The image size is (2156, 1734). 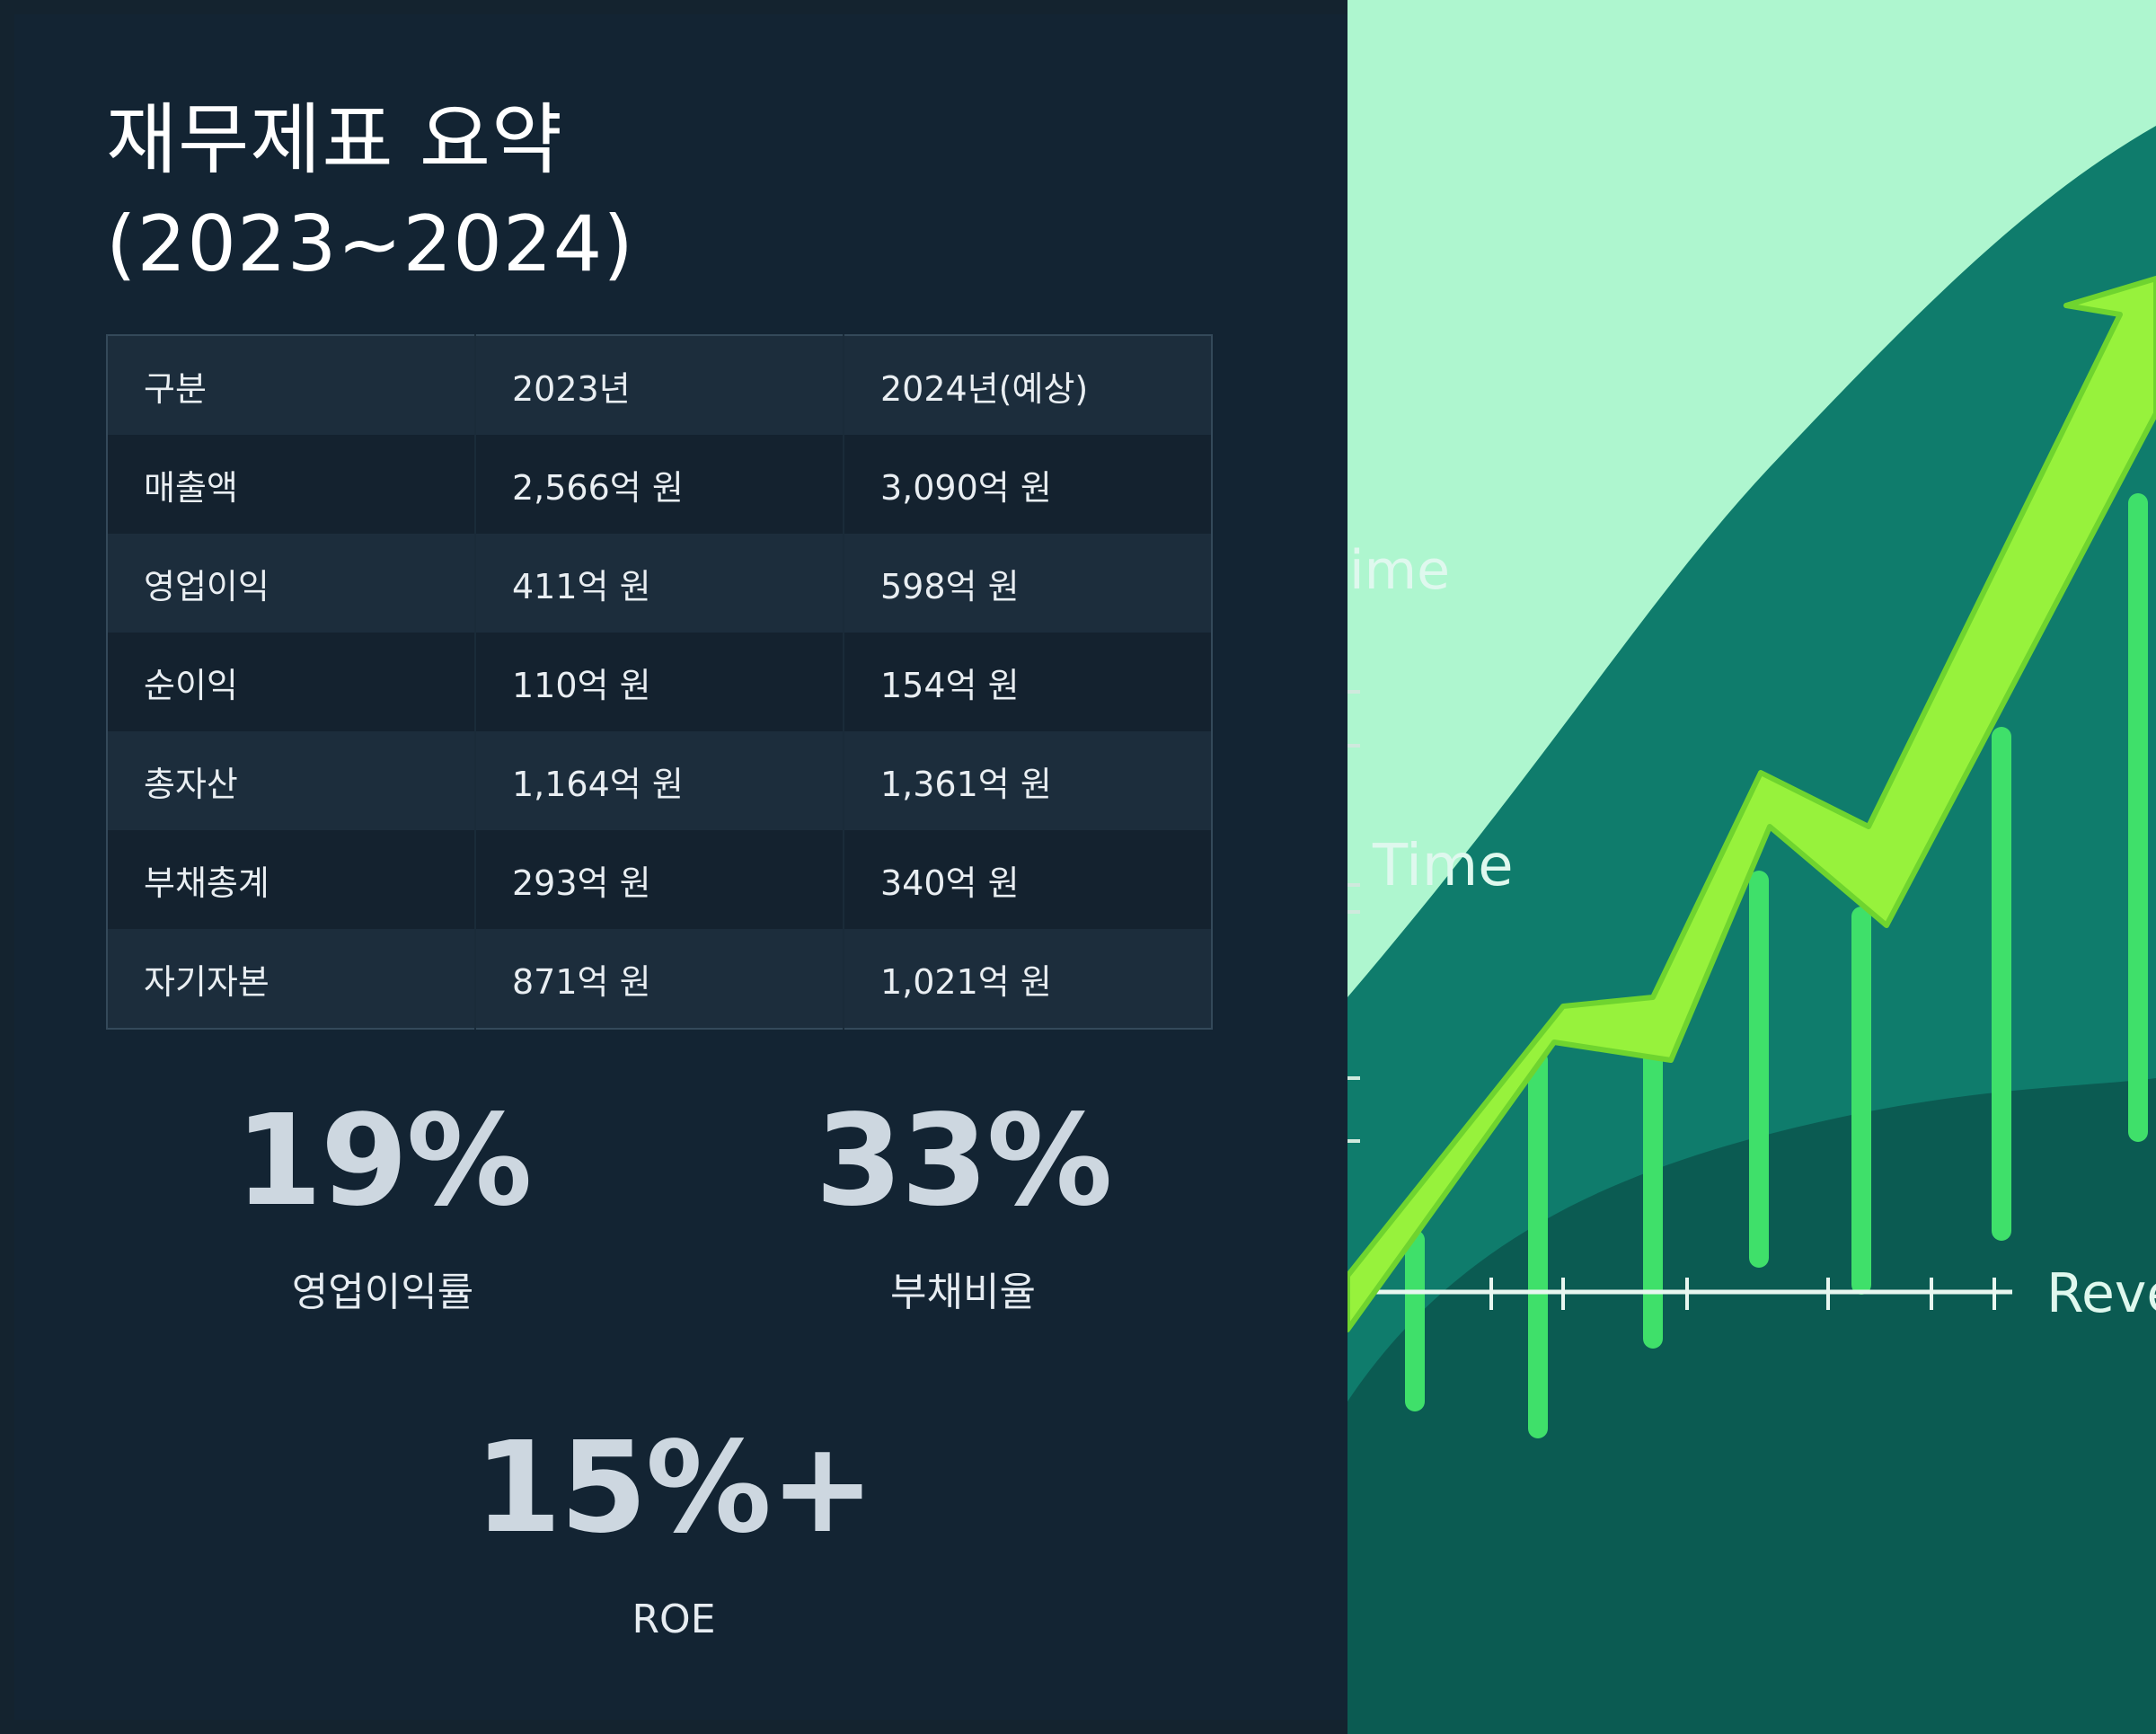 I want to click on stat-debt-ratio: 33% 부채비율, so click(x=964, y=1205).